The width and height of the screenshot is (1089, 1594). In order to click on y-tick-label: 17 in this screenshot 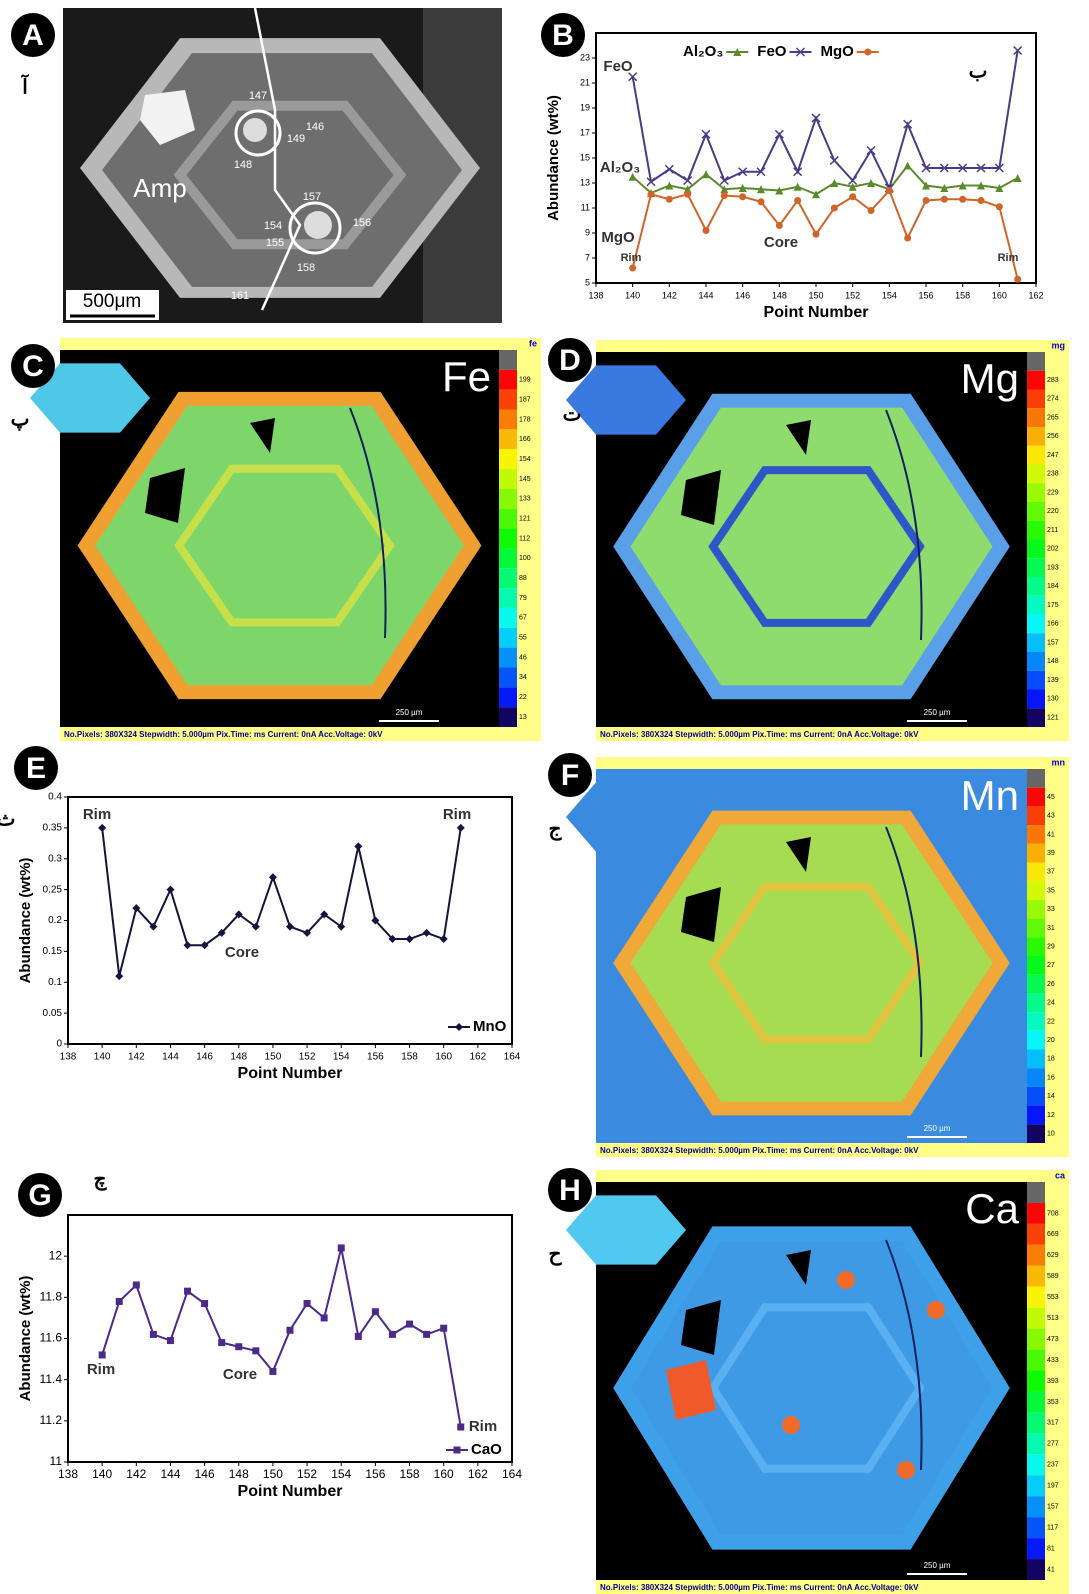, I will do `click(585, 132)`.